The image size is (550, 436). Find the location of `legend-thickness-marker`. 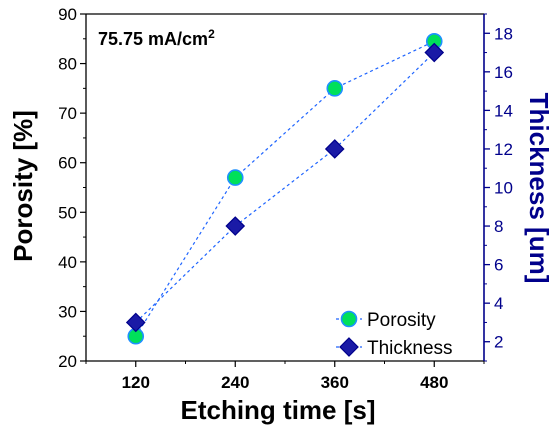

legend-thickness-marker is located at coordinates (349, 347).